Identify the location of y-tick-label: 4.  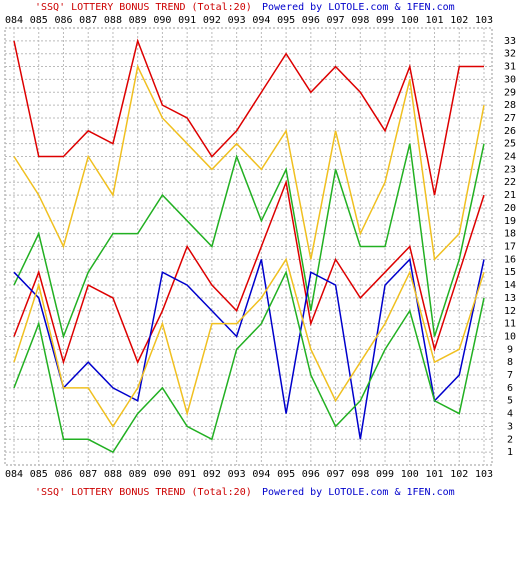
(510, 414).